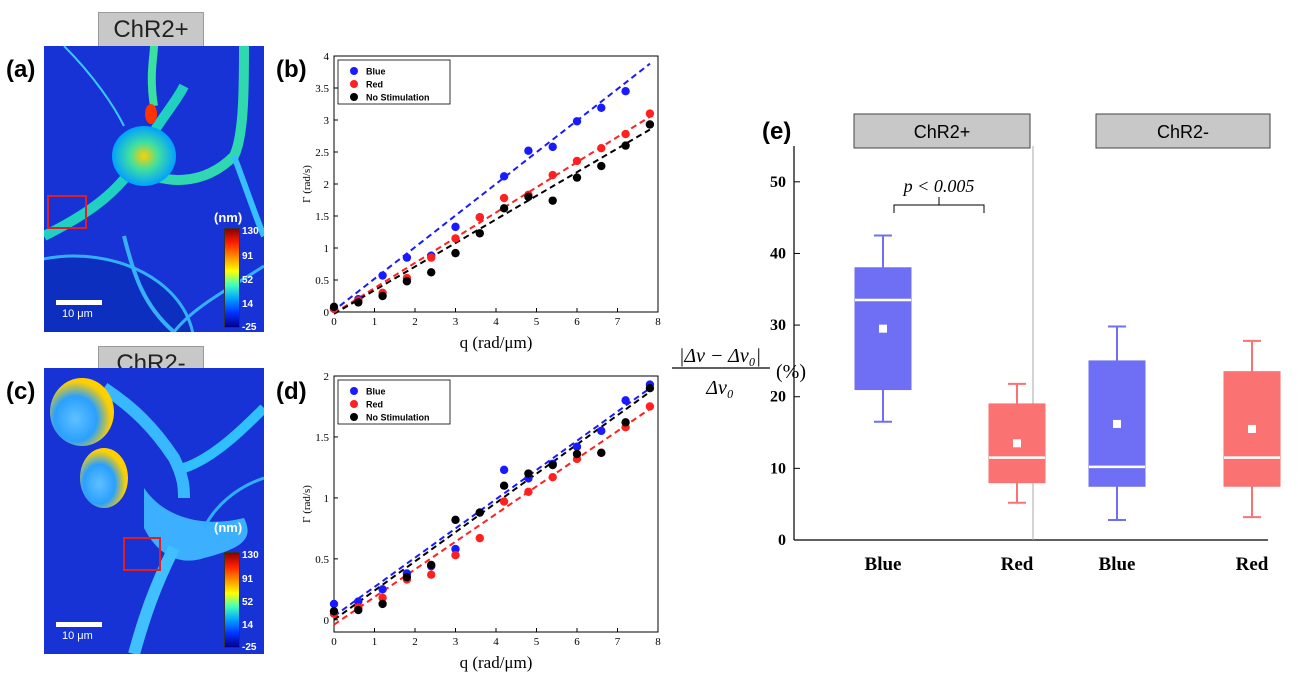  What do you see at coordinates (778, 253) in the screenshot?
I see `y-tick-label: 40` at bounding box center [778, 253].